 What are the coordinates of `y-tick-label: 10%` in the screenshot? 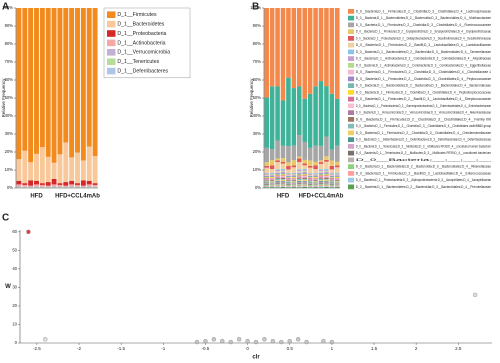 It's located at (257, 169).